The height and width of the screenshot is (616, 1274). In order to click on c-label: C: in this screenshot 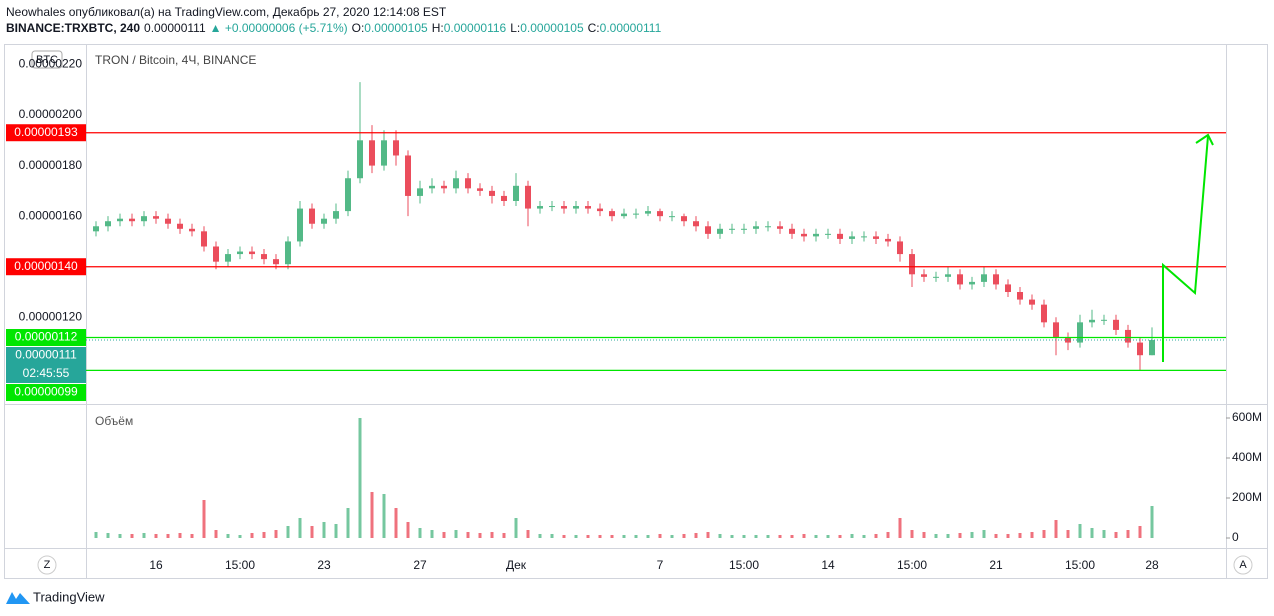, I will do `click(594, 28)`.